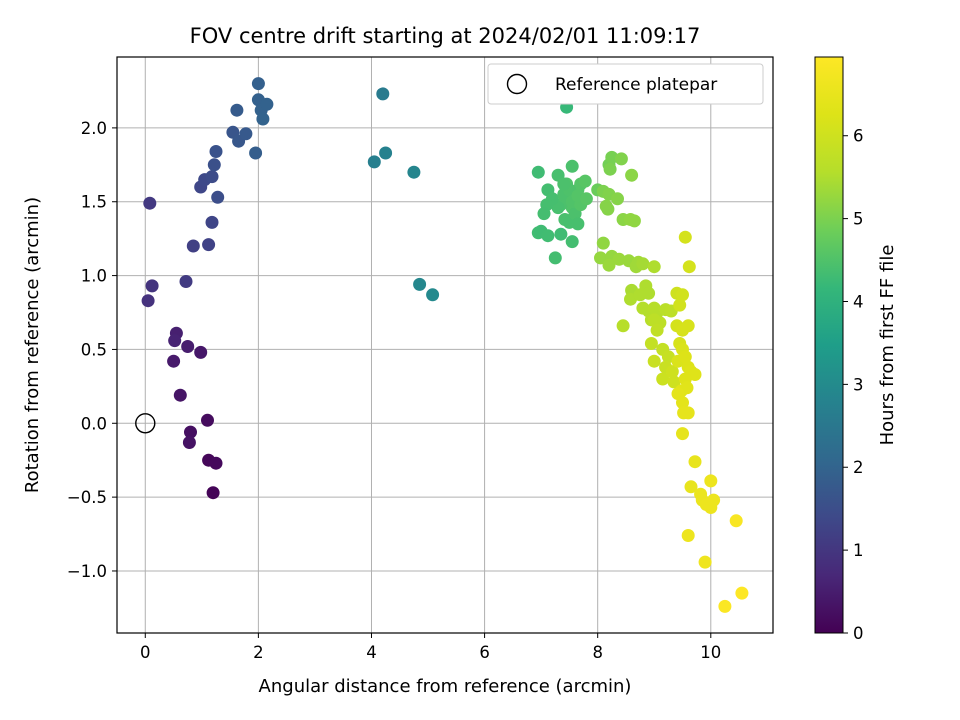 The width and height of the screenshot is (960, 720). What do you see at coordinates (858, 301) in the screenshot?
I see `colorbar-tick-label: 4` at bounding box center [858, 301].